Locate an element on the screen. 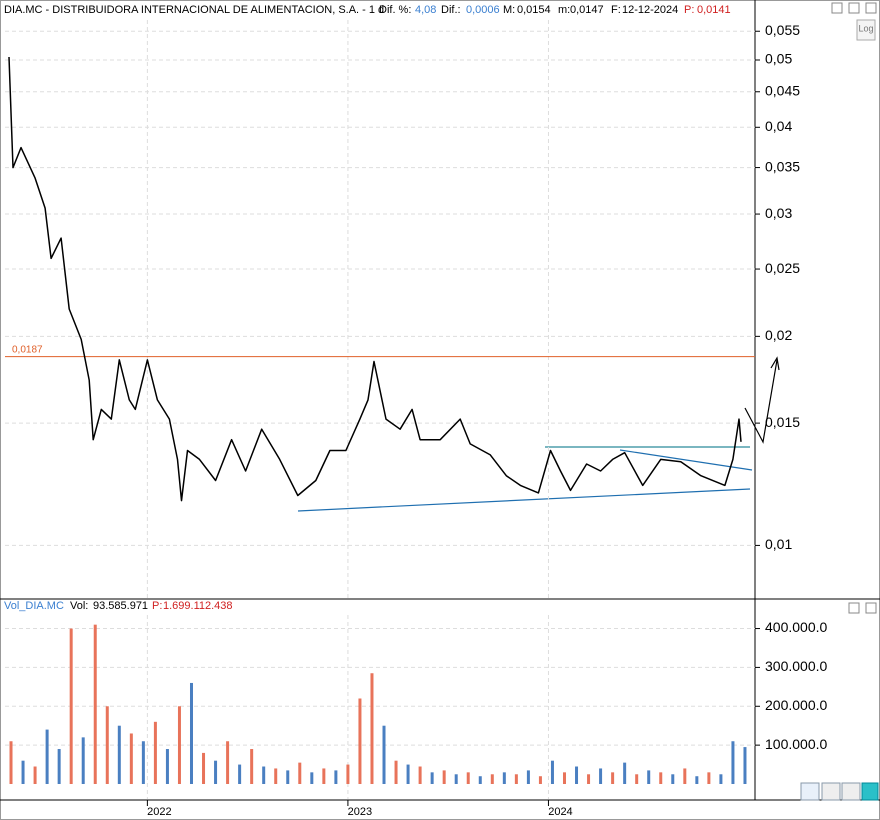 The height and width of the screenshot is (820, 880). value: 0,0154 is located at coordinates (534, 10).